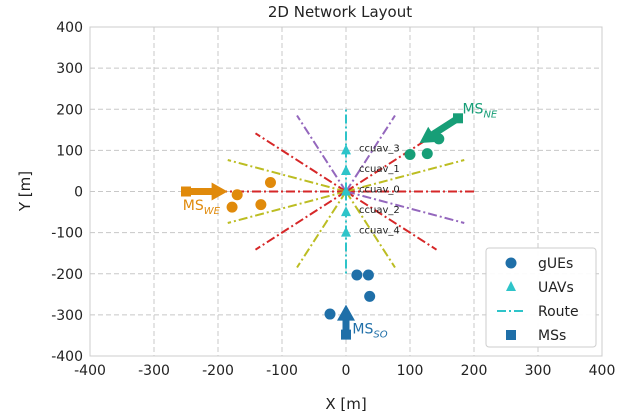 The width and height of the screenshot is (628, 418). Describe the element at coordinates (379, 231) in the screenshot. I see `uav-label: ccuav_4` at that location.